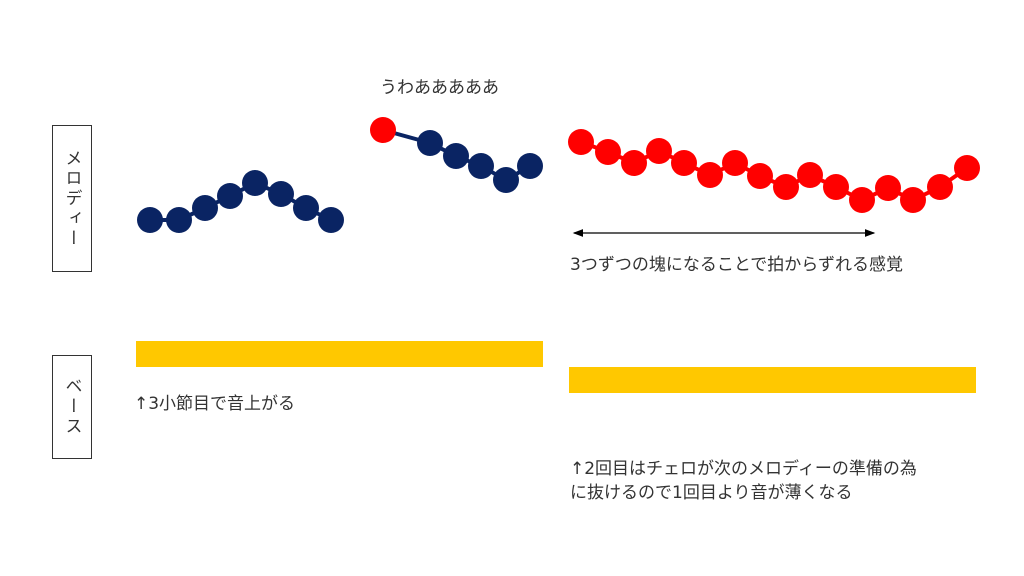 The width and height of the screenshot is (1024, 576). What do you see at coordinates (215, 404) in the screenshot?
I see `bass-note-1: ↑3小節目で音上がる` at bounding box center [215, 404].